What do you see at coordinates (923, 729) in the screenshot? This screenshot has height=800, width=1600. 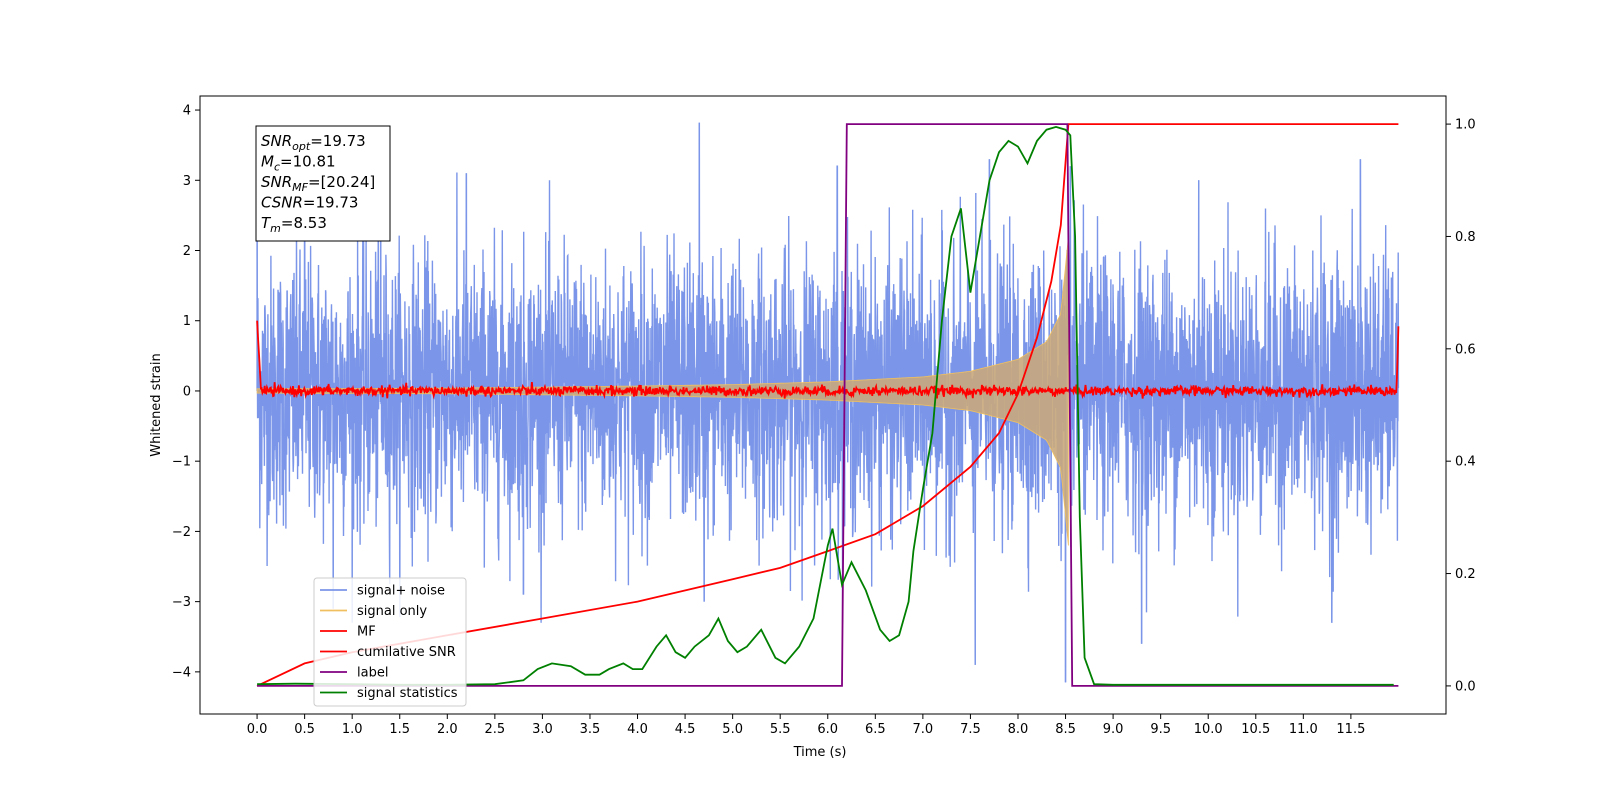 I see `x-tick-label: 7.0` at bounding box center [923, 729].